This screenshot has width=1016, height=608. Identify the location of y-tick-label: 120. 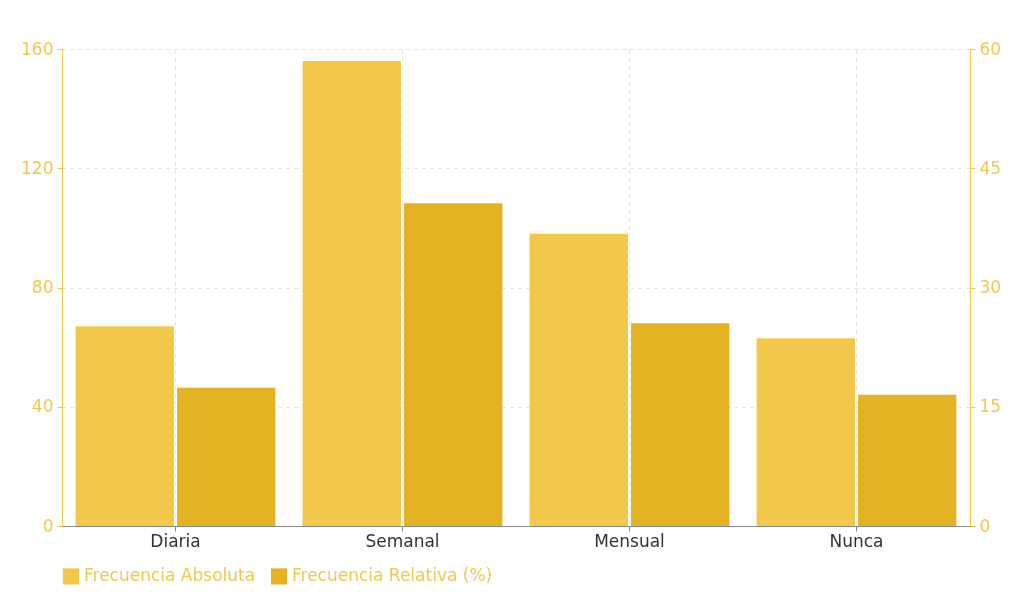
(37, 167).